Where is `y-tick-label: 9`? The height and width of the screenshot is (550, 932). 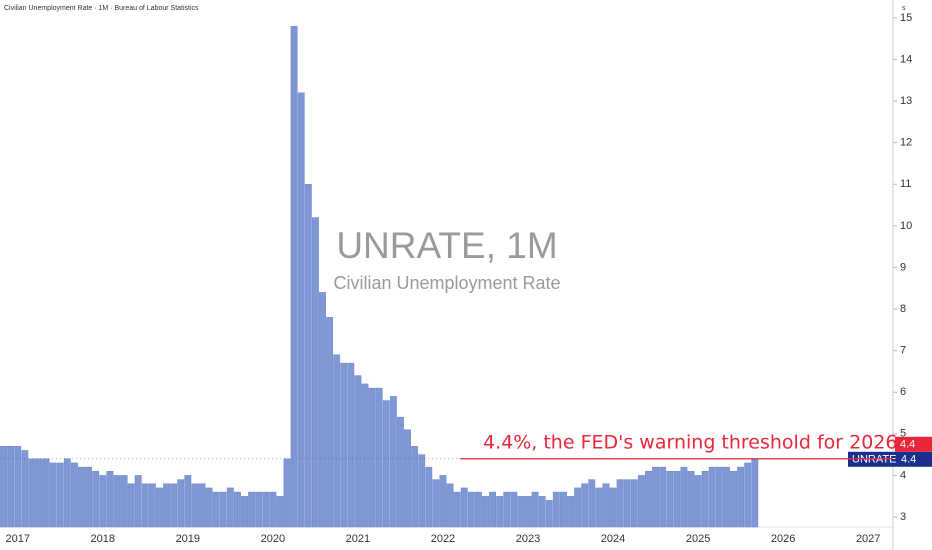
y-tick-label: 9 is located at coordinates (903, 267).